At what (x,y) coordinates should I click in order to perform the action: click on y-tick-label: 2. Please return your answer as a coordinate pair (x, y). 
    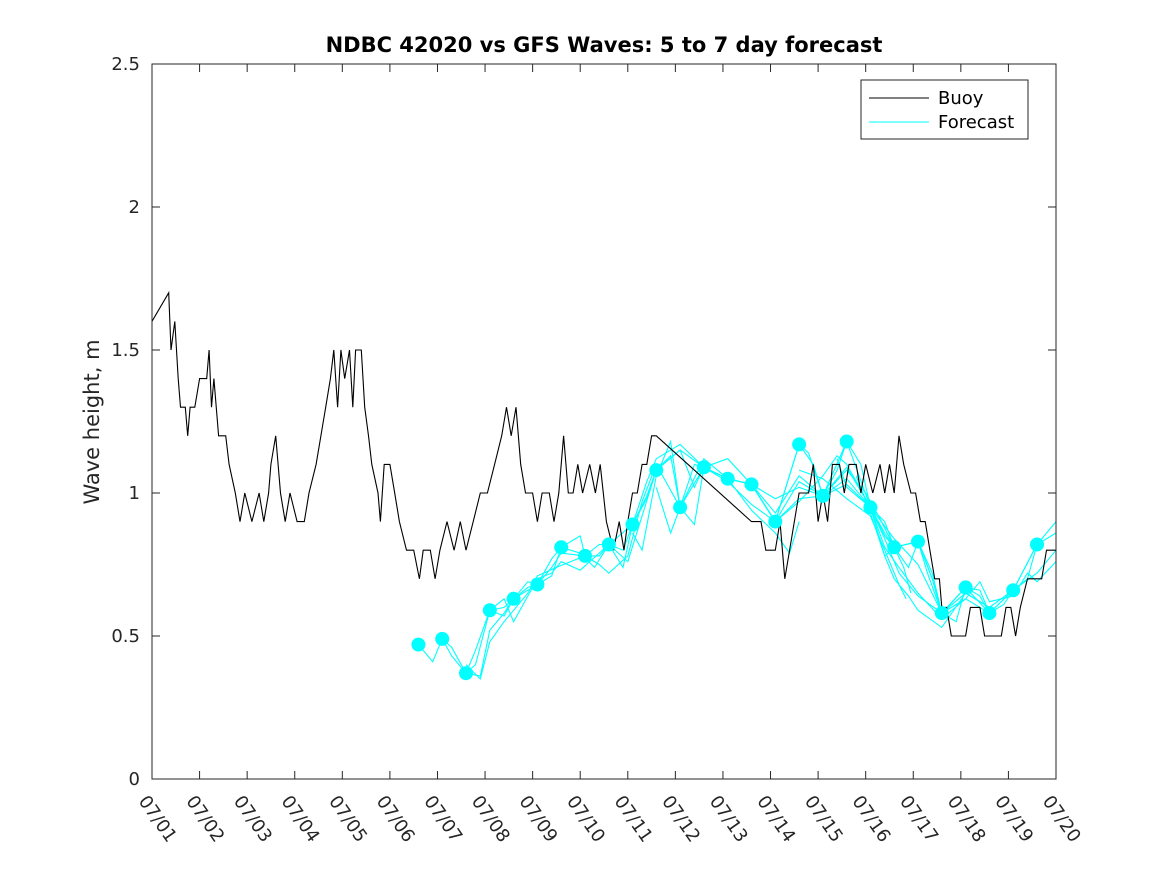
    Looking at the image, I should click on (134, 207).